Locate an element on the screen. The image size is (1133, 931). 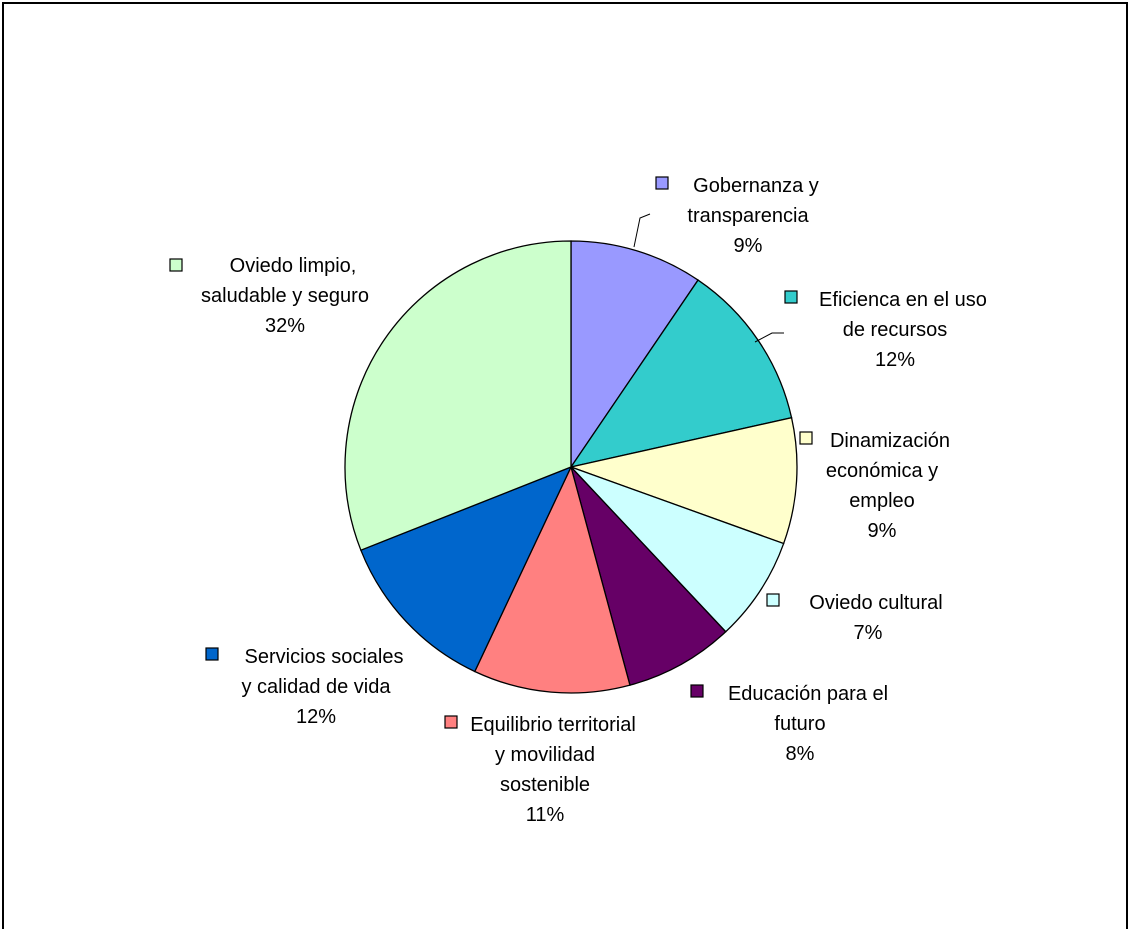
slice-label-line-2-2: empleo is located at coordinates (882, 501).